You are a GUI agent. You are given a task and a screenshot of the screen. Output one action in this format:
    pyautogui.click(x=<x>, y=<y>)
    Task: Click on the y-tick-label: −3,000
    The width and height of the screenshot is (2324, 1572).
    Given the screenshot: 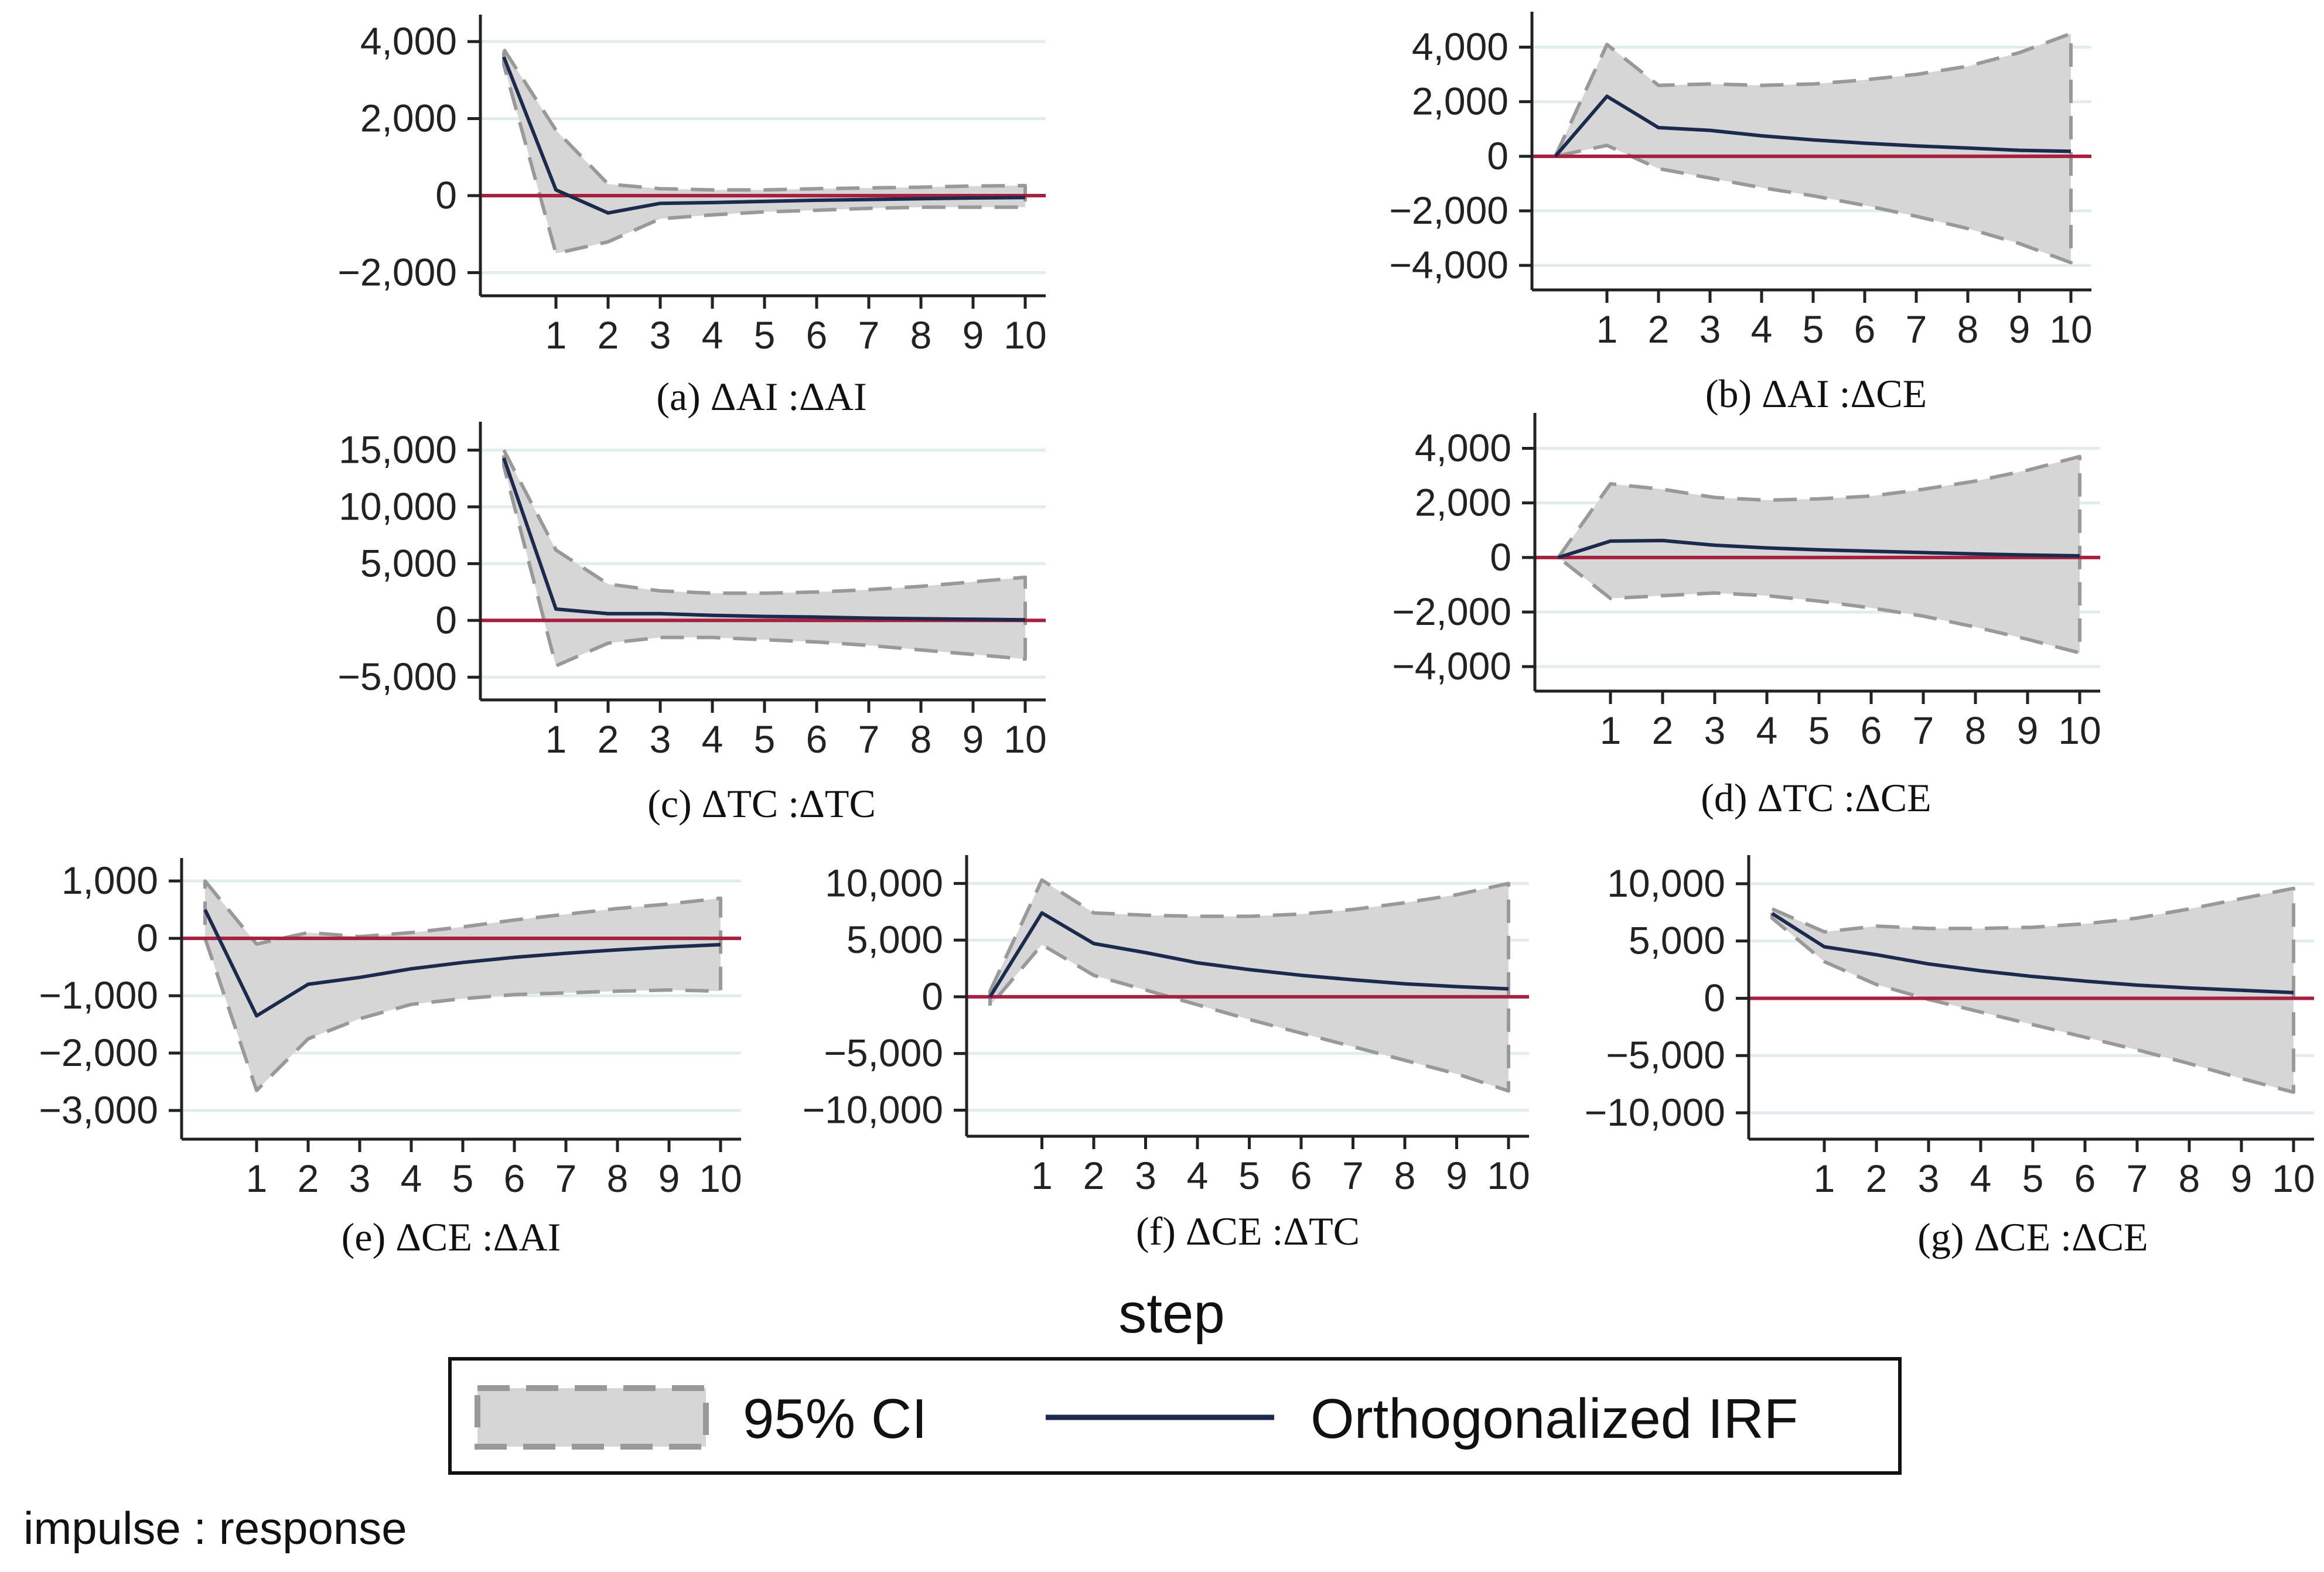 What is the action you would take?
    pyautogui.click(x=98, y=1110)
    